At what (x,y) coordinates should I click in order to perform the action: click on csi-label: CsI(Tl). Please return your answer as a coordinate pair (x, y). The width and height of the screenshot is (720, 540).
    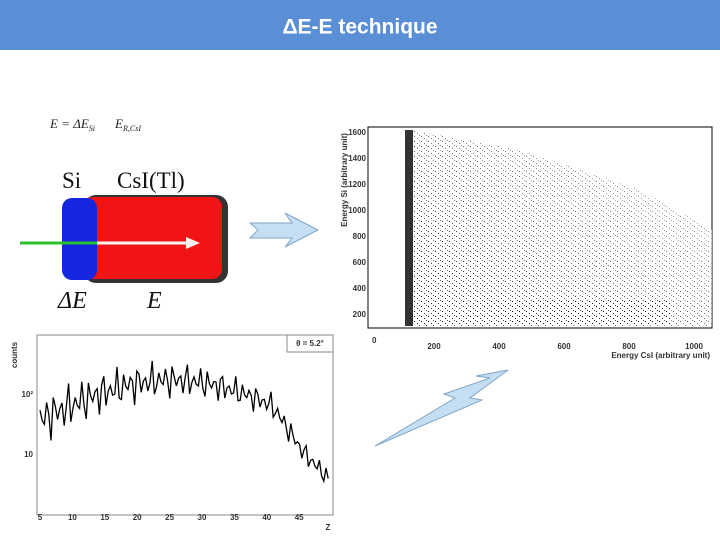
    Looking at the image, I should click on (151, 180).